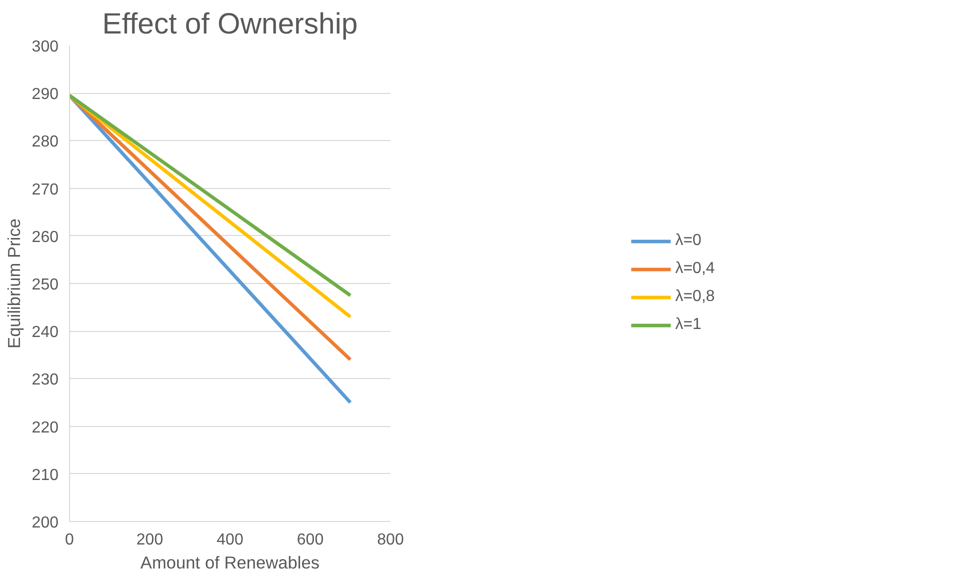 This screenshot has width=960, height=579. Describe the element at coordinates (695, 269) in the screenshot. I see `legend-label: λ=0,4` at that location.